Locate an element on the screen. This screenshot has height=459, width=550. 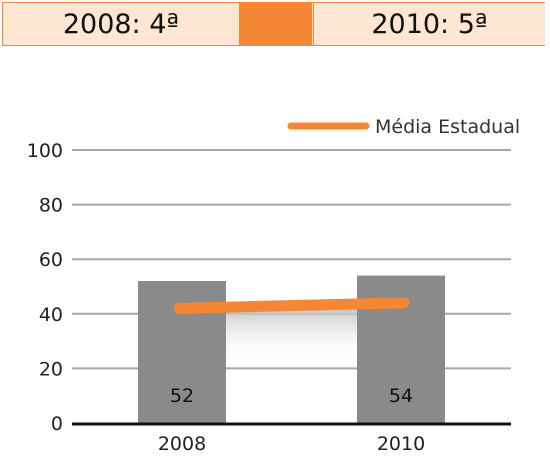
average-line is located at coordinates (291, 305).